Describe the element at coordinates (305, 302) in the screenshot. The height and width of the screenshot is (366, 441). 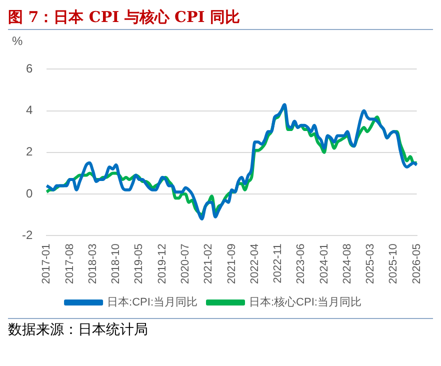
I see `legend-label: 日本:核心CPI:当月同比` at that location.